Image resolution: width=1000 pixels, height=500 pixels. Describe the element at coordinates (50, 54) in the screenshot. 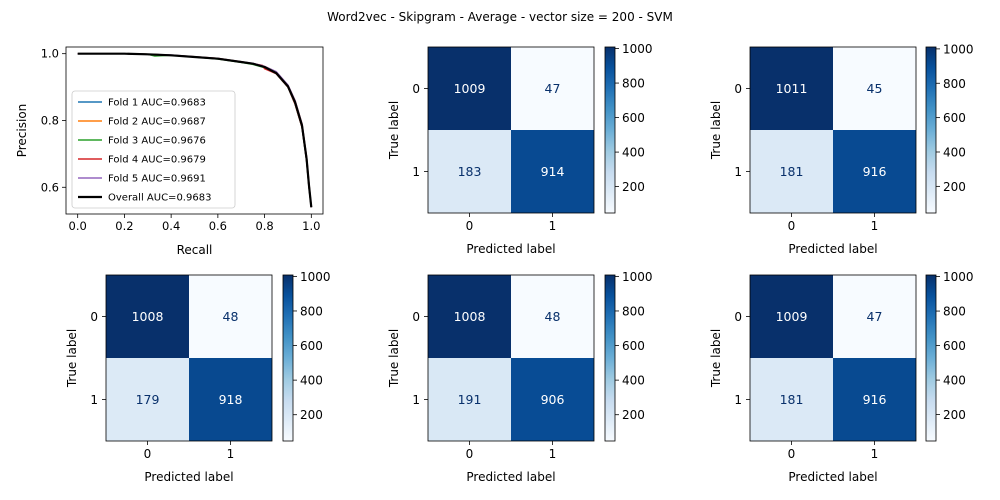

I see `y-tick-label: 1.0` at that location.